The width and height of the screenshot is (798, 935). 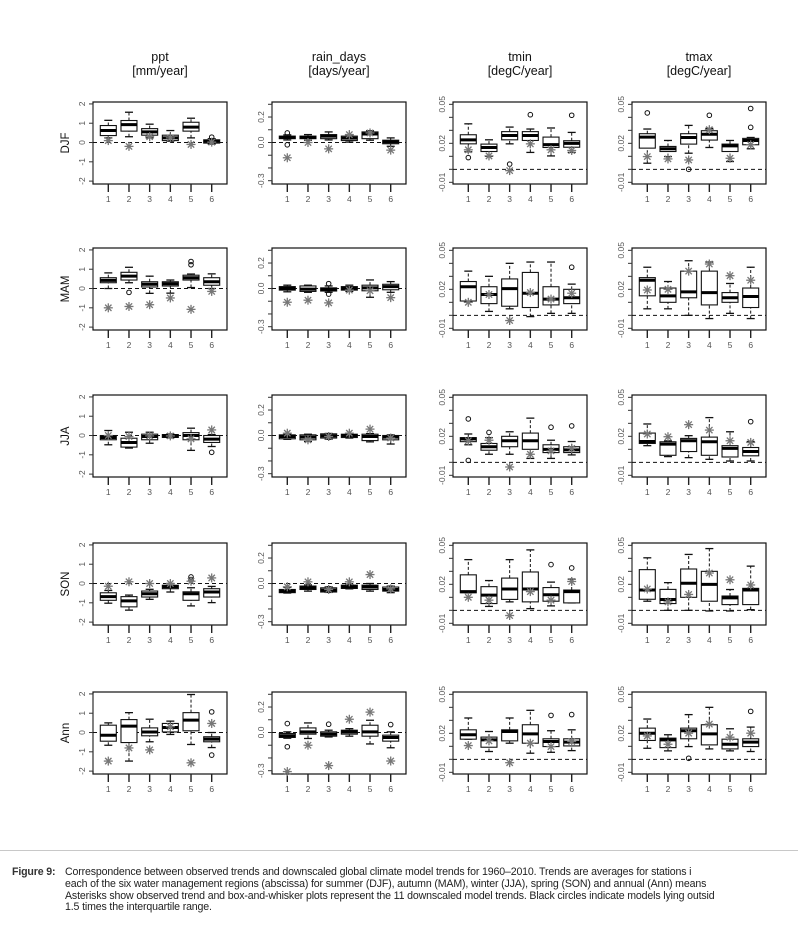 What do you see at coordinates (82, 544) in the screenshot?
I see `y-tick-label: 2` at bounding box center [82, 544].